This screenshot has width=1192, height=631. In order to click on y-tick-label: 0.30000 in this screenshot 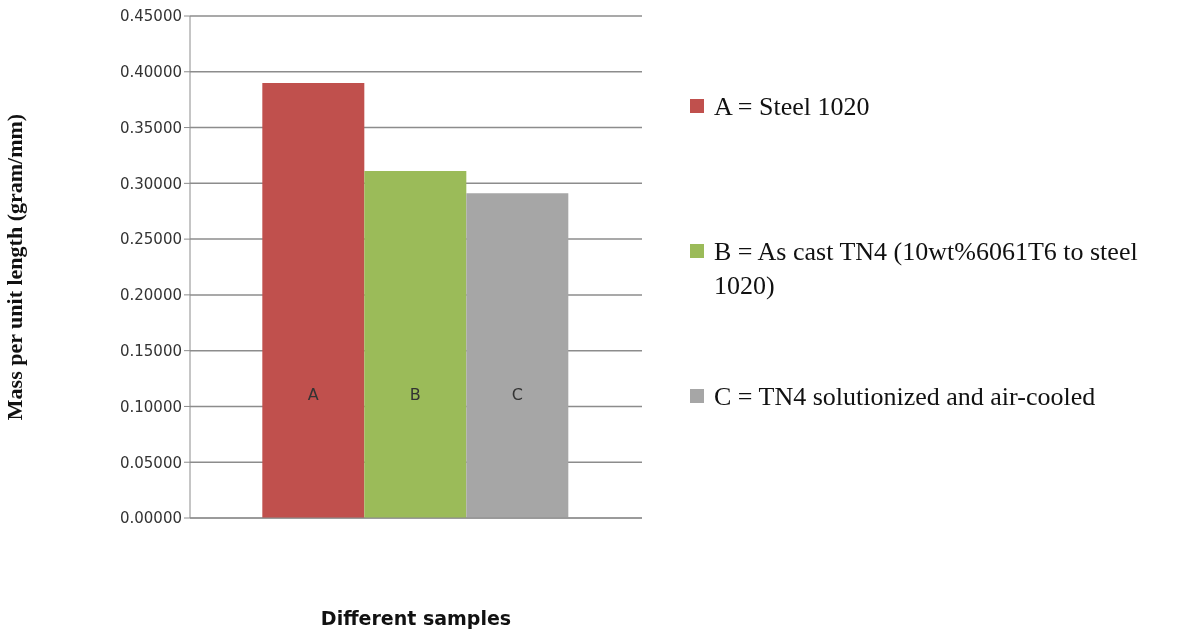, I will do `click(150, 183)`.